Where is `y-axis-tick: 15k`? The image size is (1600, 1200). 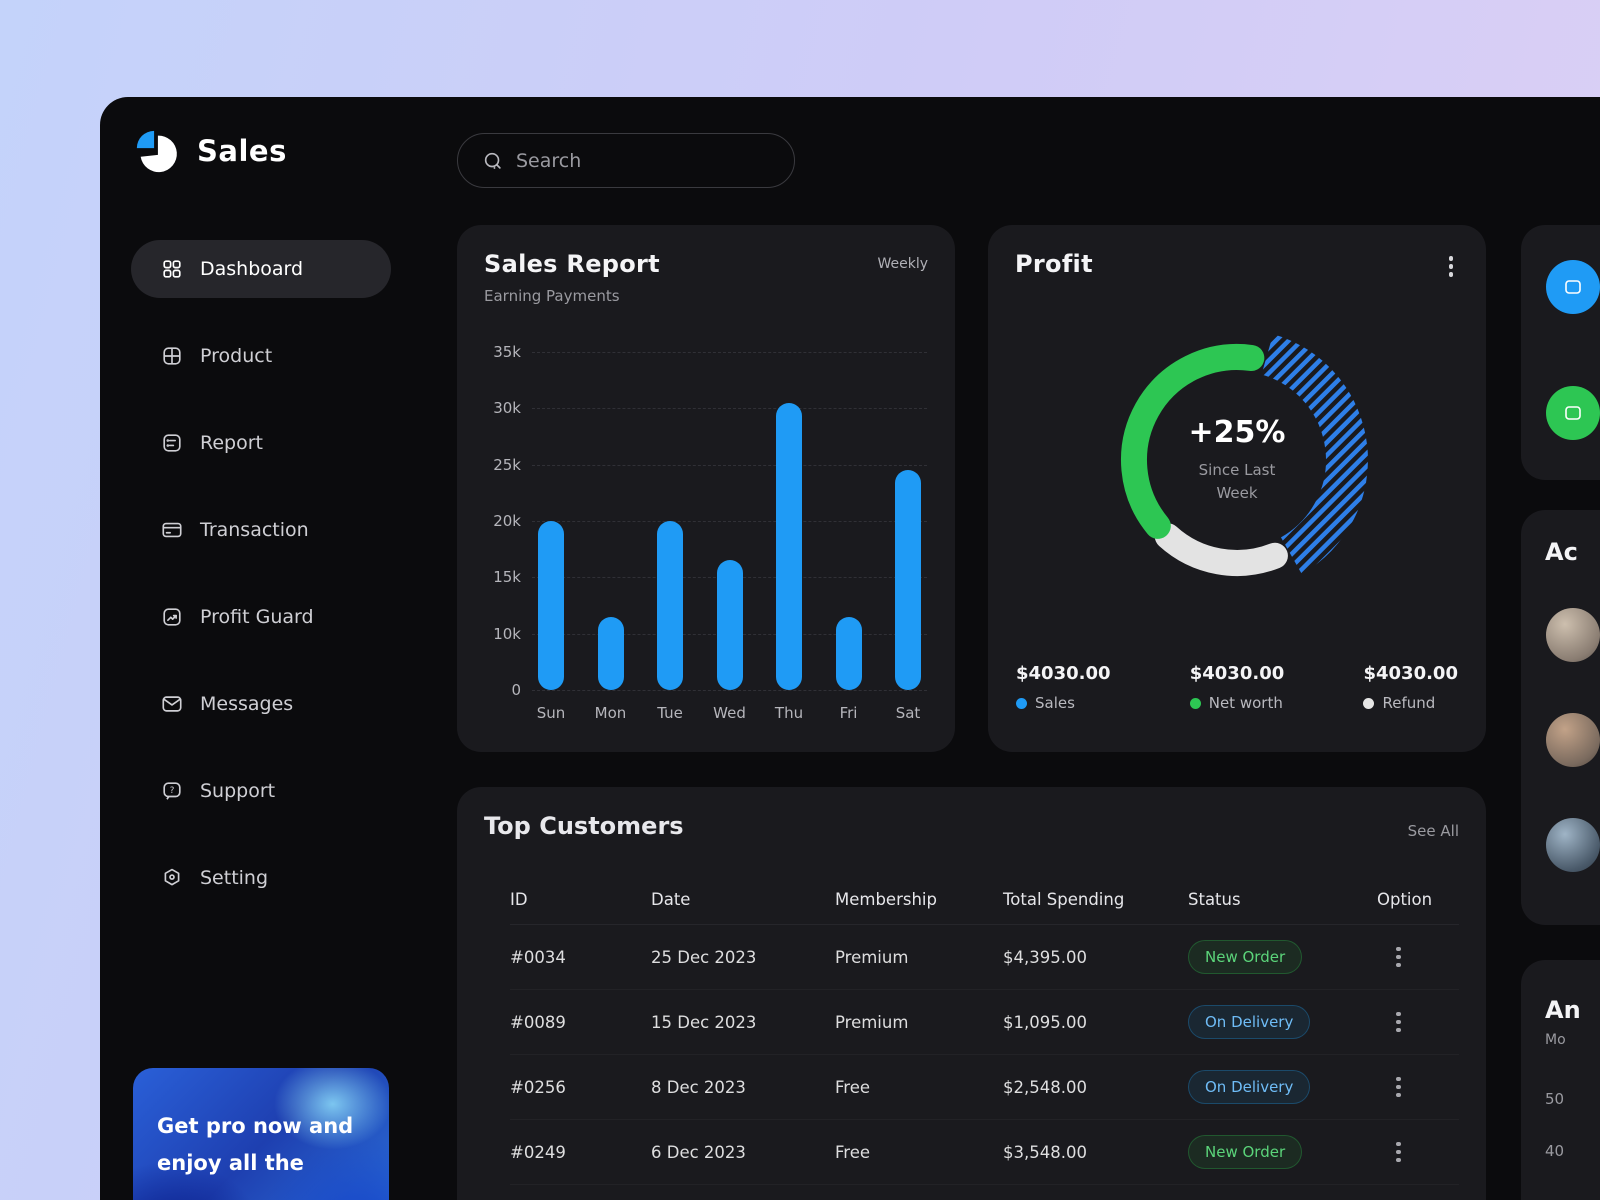 y-axis-tick: 15k is located at coordinates (507, 577).